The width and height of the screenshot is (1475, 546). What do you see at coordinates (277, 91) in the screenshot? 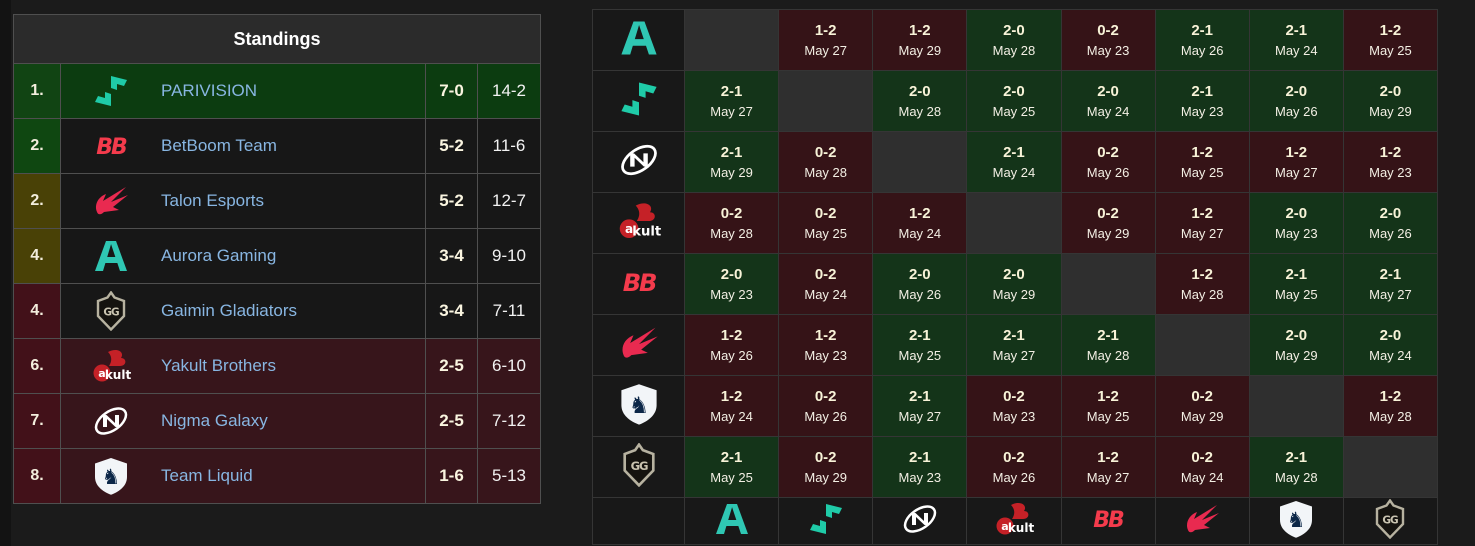
I see `standings-row: 1. PARIVISION 7-0 14-2` at bounding box center [277, 91].